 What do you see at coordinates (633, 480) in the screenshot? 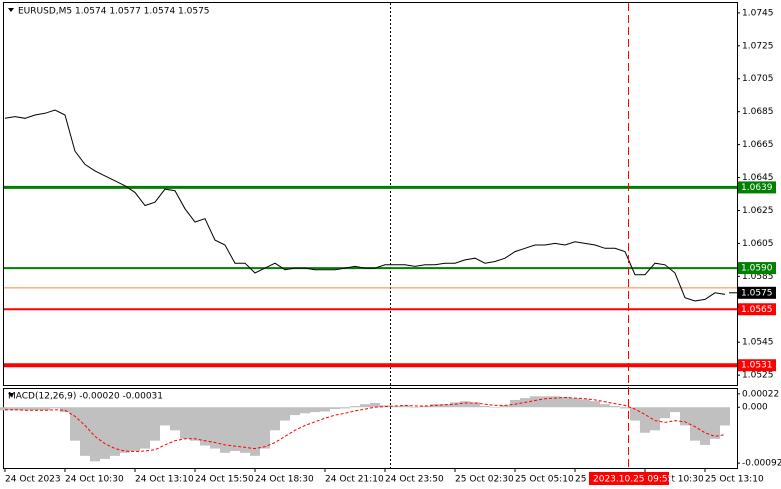
I see `cursor-label: 2023.10.25 09:55` at bounding box center [633, 480].